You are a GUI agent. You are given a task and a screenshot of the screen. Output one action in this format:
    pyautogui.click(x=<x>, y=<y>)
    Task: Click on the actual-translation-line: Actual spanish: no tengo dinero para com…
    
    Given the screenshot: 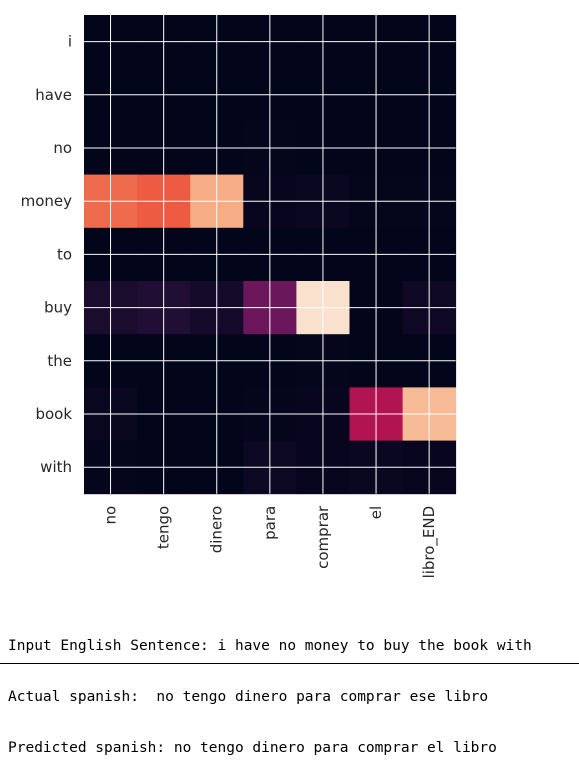 What is the action you would take?
    pyautogui.click(x=248, y=697)
    